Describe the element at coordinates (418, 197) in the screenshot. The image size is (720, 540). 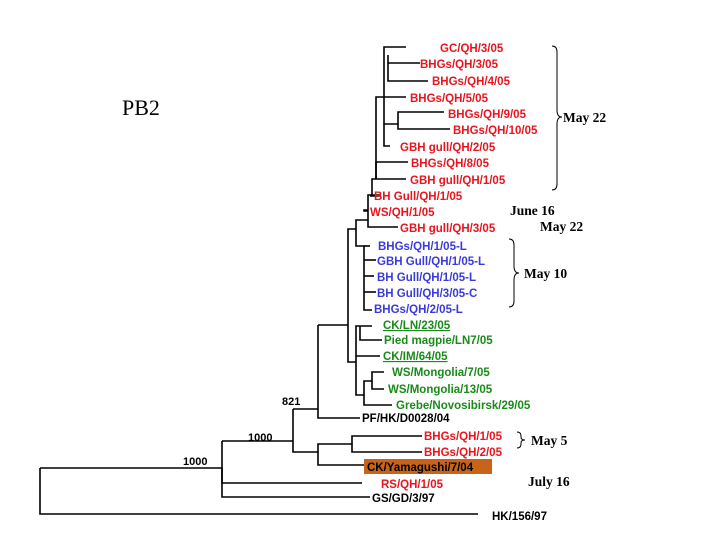
I see `leaf-label: BH Gull/QH/1/05` at that location.